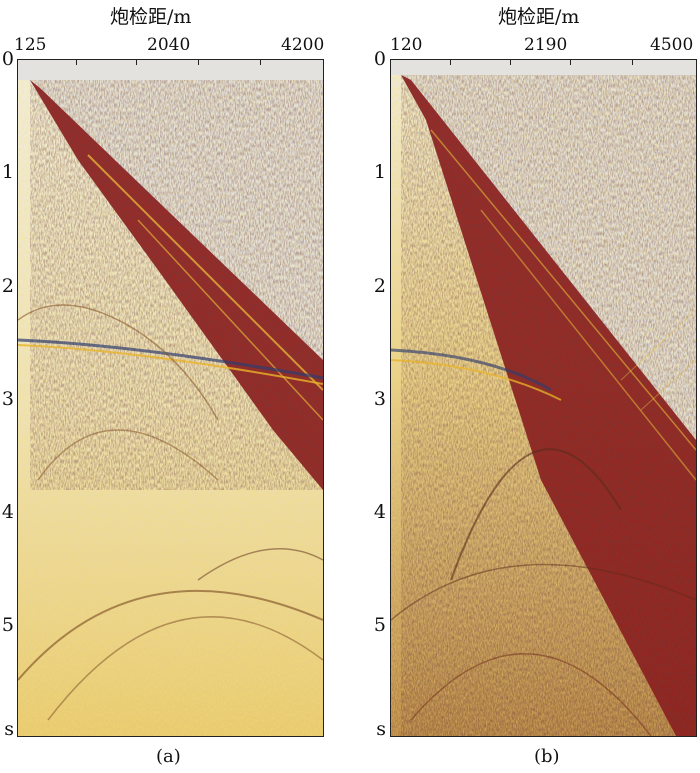 The image size is (700, 773). What do you see at coordinates (169, 45) in the screenshot?
I see `x-tick-label-2040: 2040` at bounding box center [169, 45].